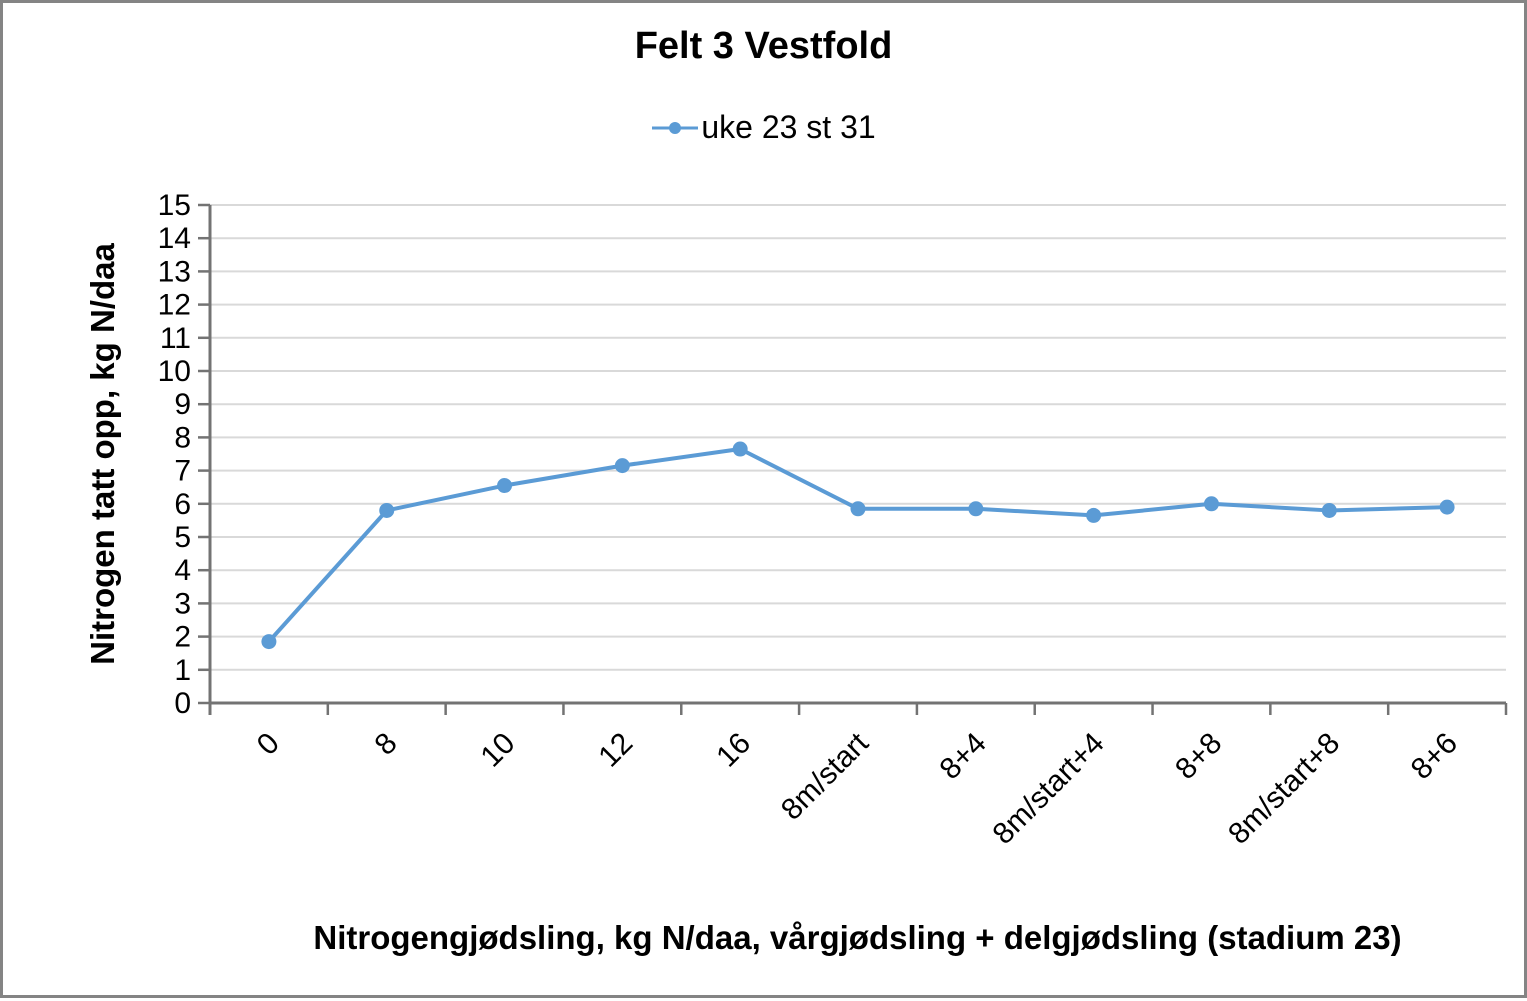  Describe the element at coordinates (1198, 756) in the screenshot. I see `x-tick-label: 8+8` at that location.